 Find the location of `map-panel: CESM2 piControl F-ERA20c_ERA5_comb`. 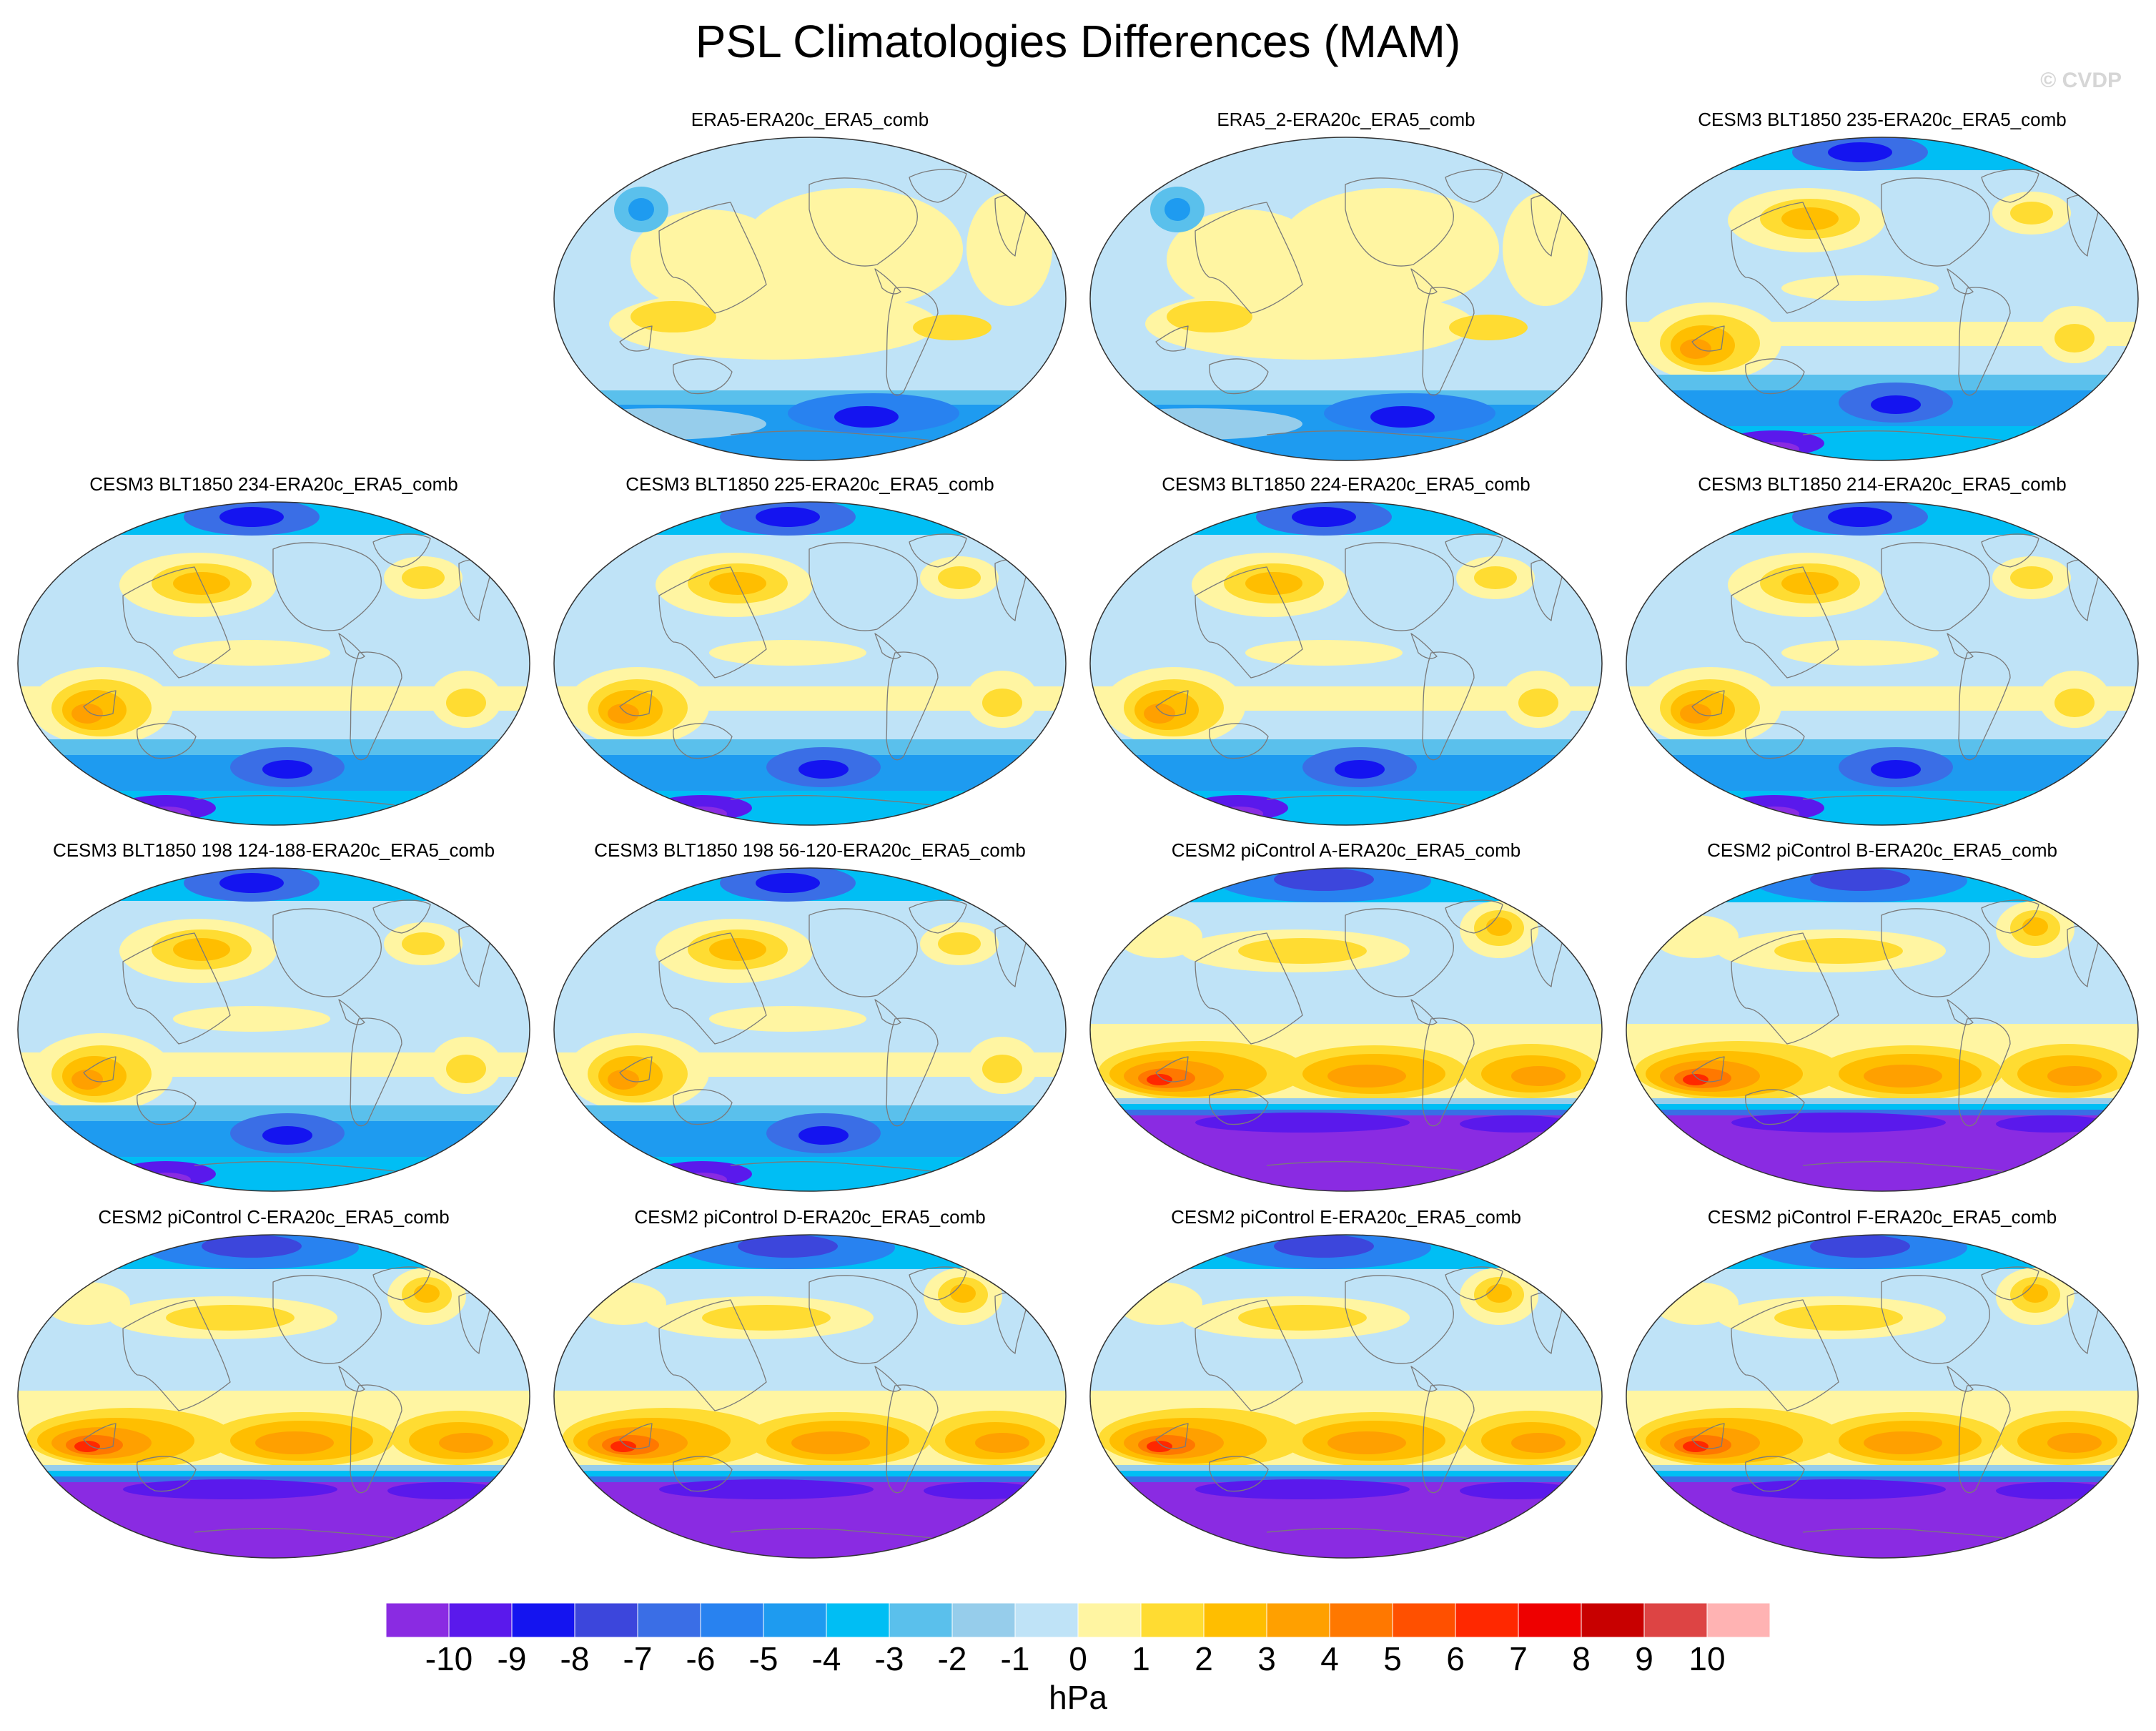

map-panel: CESM2 piControl F-ERA20c_ERA5_comb is located at coordinates (1882, 1386).